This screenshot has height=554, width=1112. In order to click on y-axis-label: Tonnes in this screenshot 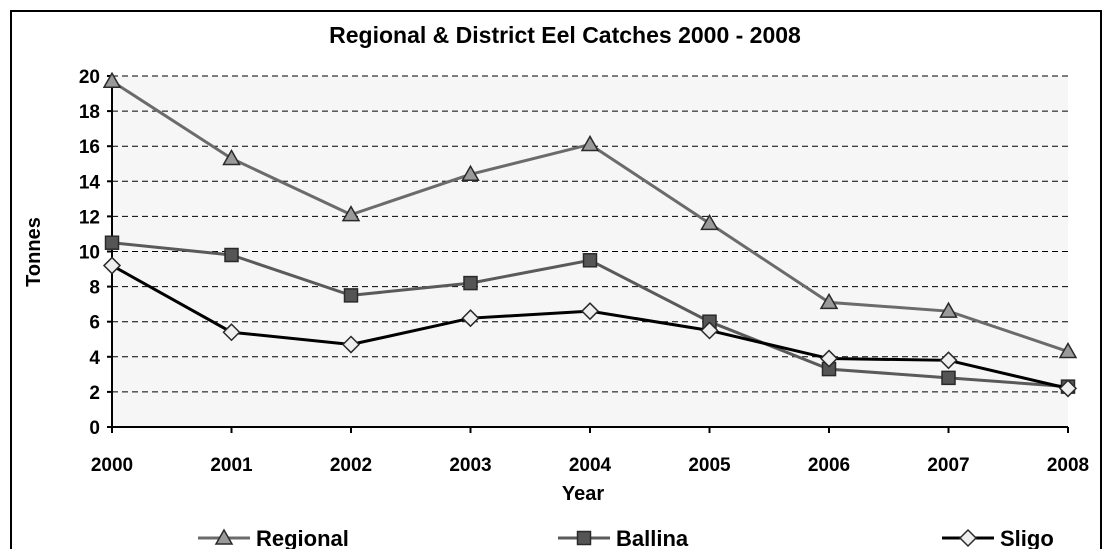, I will do `click(34, 252)`.